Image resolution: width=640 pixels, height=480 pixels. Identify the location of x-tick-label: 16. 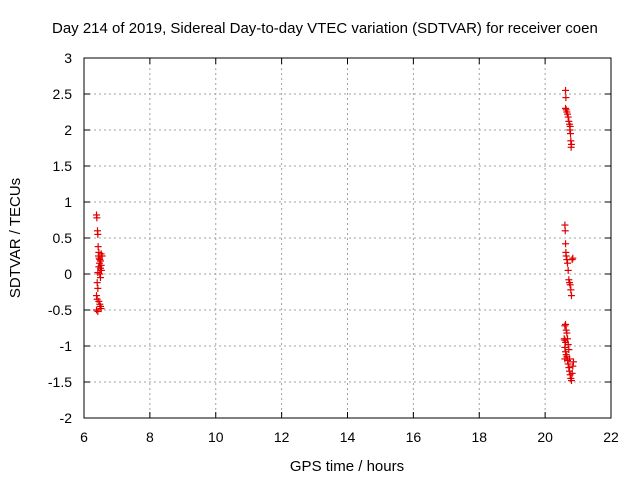
(414, 437).